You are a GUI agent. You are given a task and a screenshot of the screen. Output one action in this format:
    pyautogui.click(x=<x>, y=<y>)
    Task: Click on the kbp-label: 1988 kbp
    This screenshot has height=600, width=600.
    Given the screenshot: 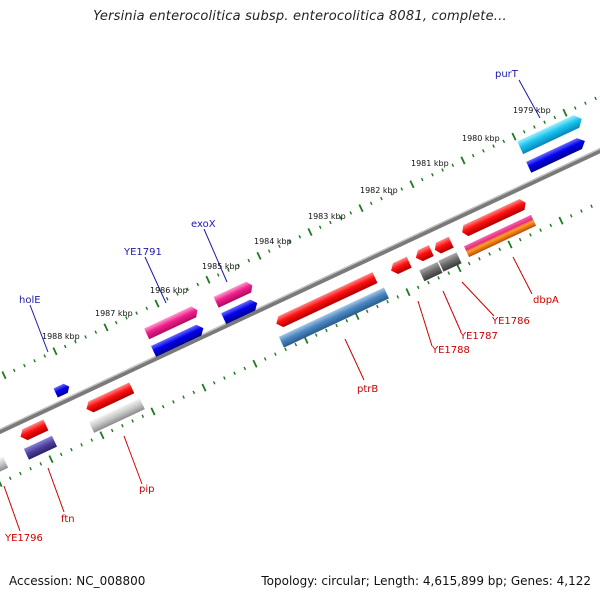 What is the action you would take?
    pyautogui.click(x=61, y=336)
    